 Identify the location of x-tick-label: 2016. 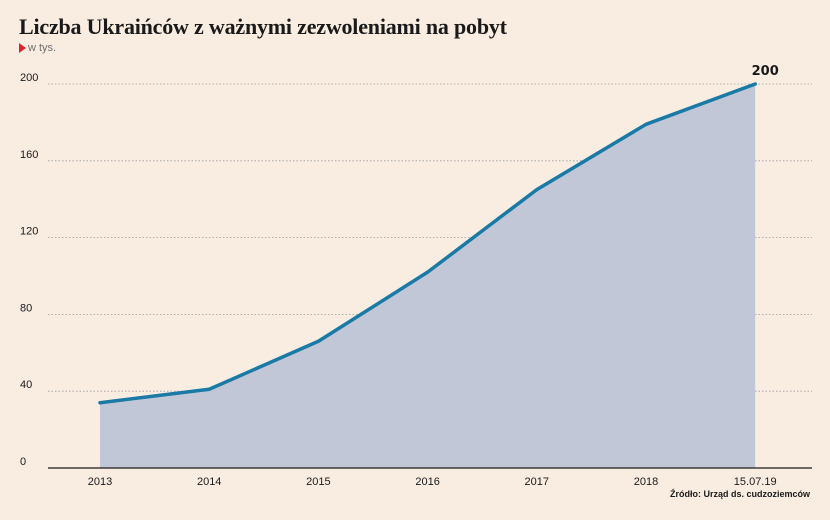
(427, 482).